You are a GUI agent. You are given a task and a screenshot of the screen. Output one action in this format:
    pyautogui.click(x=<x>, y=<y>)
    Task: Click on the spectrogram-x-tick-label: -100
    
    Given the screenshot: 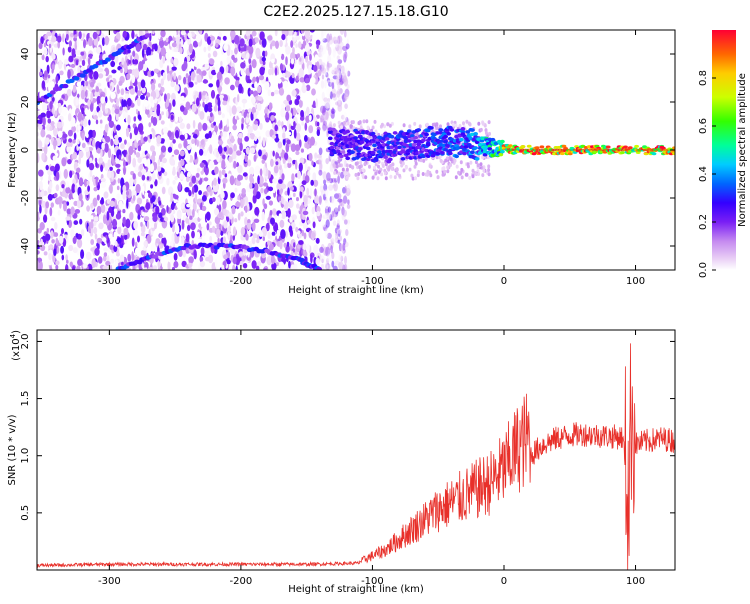 What is the action you would take?
    pyautogui.click(x=372, y=281)
    